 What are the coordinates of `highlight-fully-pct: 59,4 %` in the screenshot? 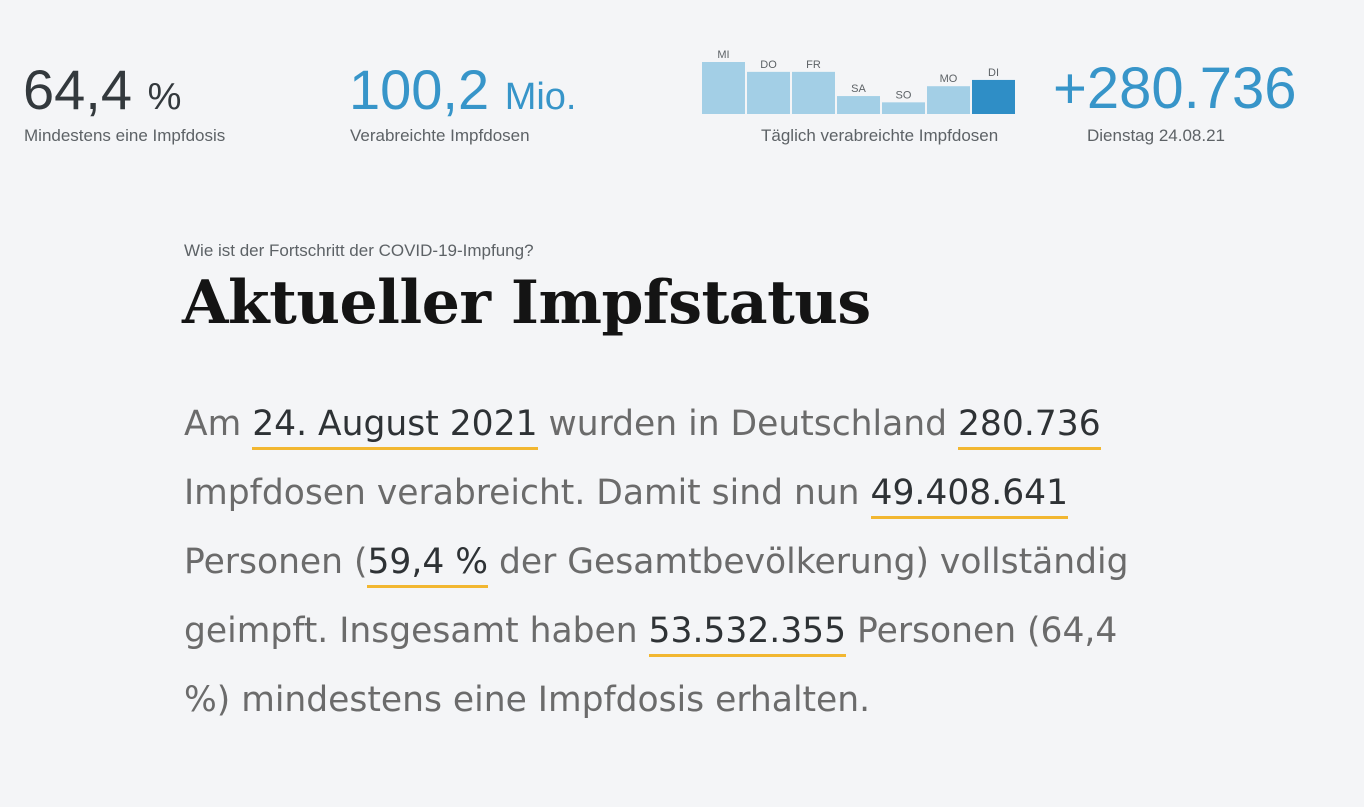 It's located at (428, 565).